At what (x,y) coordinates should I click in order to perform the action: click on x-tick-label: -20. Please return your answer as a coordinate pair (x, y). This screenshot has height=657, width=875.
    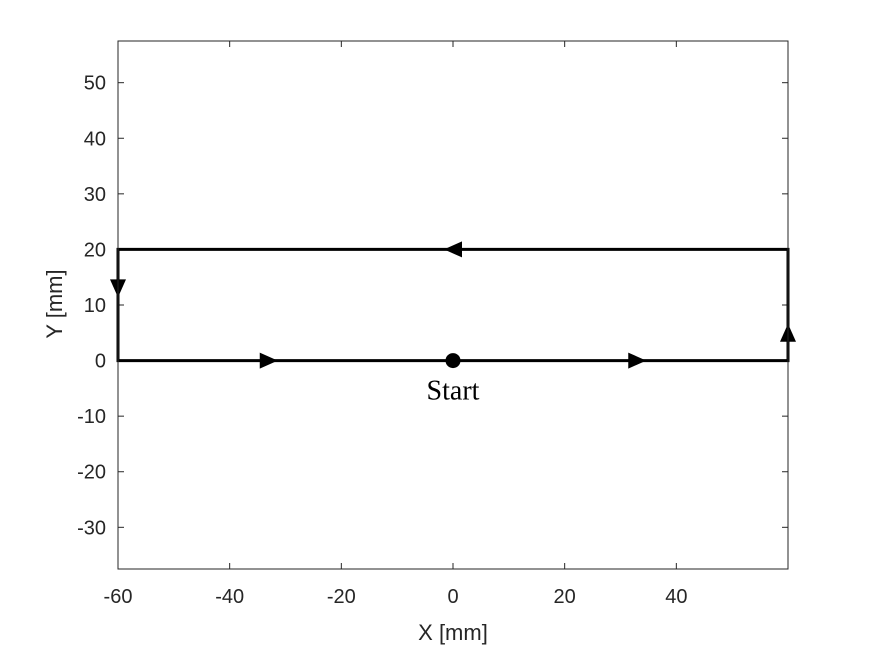
    Looking at the image, I should click on (341, 597).